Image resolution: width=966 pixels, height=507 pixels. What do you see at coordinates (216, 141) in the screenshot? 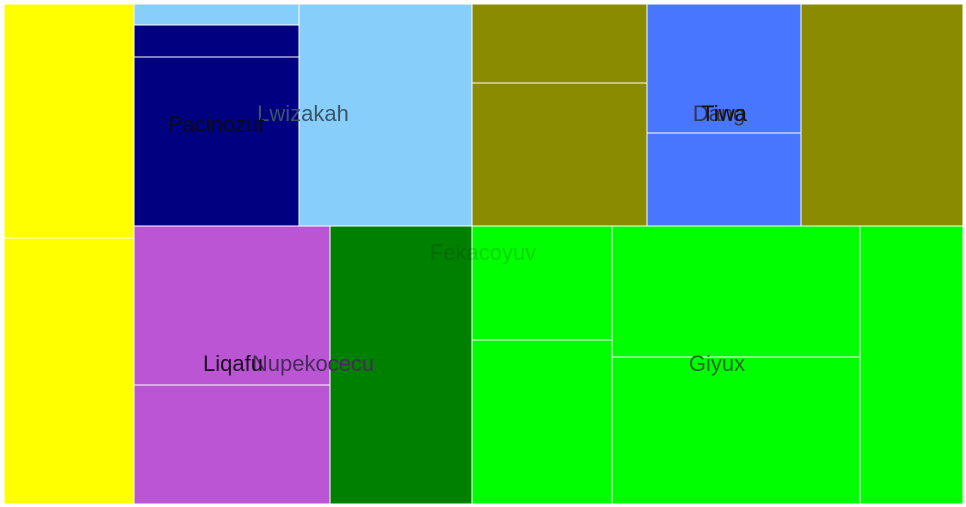
I see `treemap-tile-pacinozut` at bounding box center [216, 141].